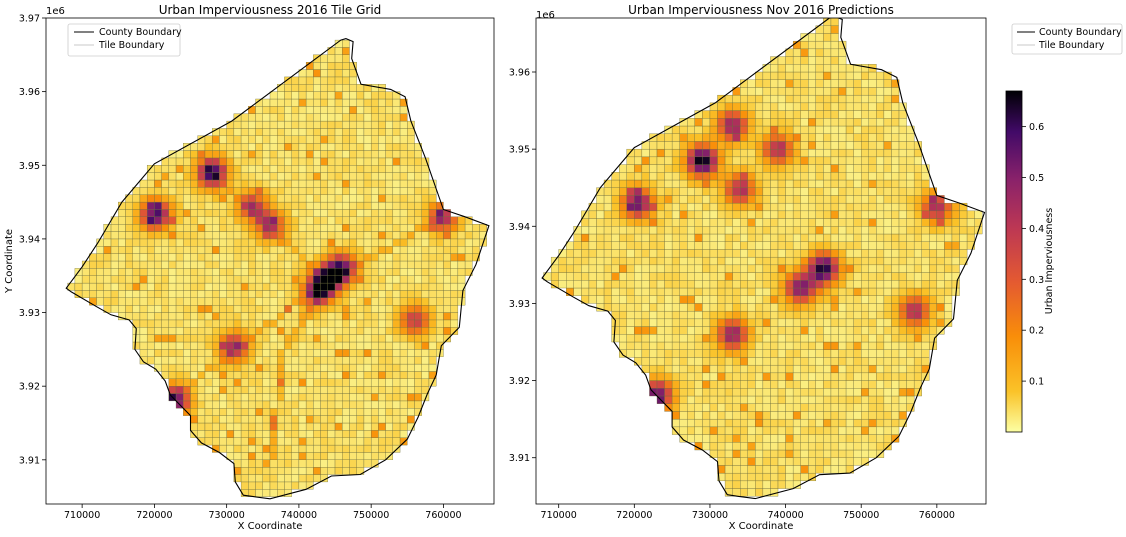 Image resolution: width=1126 pixels, height=537 pixels. I want to click on right-legend-box, so click(1067, 39).